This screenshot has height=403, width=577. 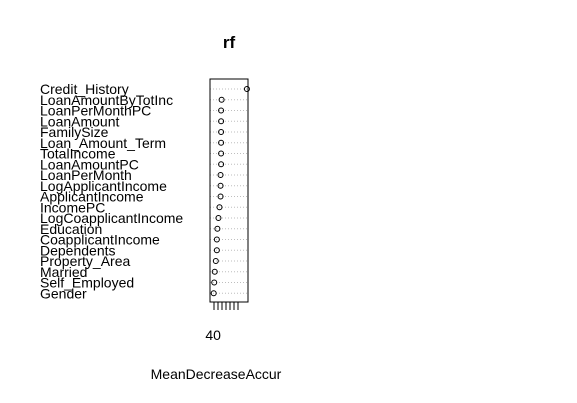 I want to click on plot-frame, so click(x=229, y=190).